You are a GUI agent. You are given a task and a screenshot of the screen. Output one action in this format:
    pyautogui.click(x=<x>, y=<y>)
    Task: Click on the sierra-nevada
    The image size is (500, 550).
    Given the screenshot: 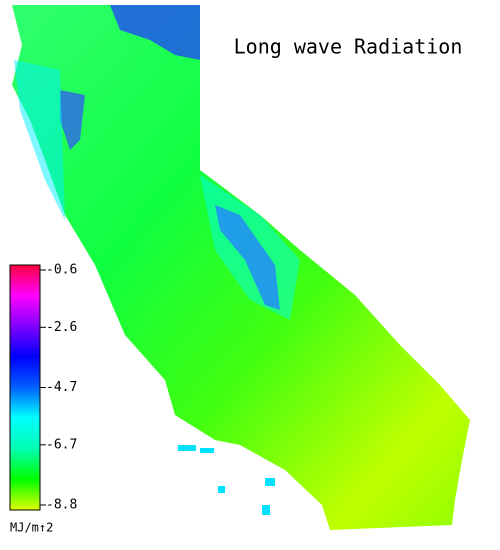 What is the action you would take?
    pyautogui.click(x=247, y=257)
    